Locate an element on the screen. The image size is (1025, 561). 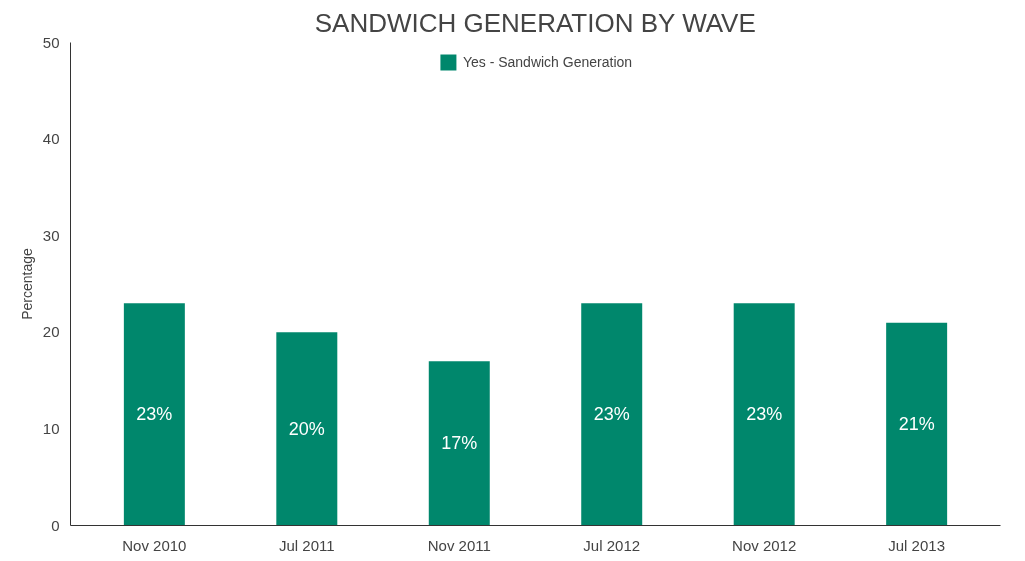
x-tick-label: Nov 2012 is located at coordinates (764, 545).